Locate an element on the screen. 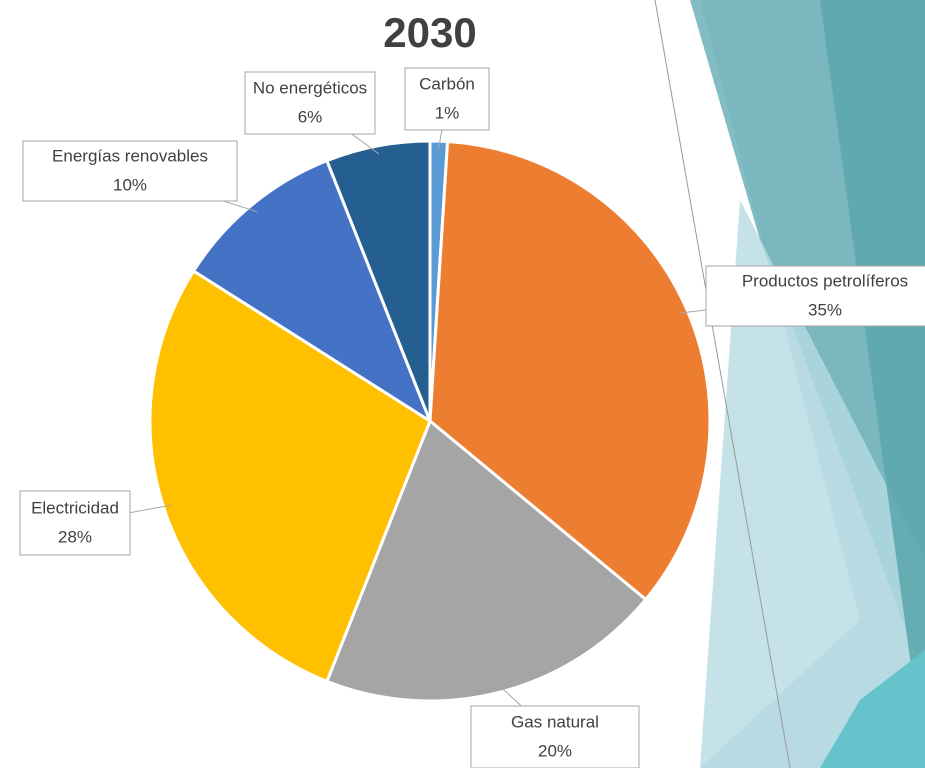 Image resolution: width=925 pixels, height=768 pixels. slice-value-label: 10% is located at coordinates (130, 184).